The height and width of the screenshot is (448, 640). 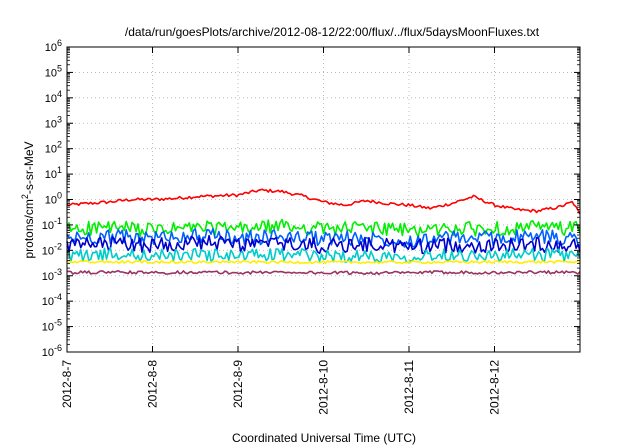 I want to click on y-axis-label: protons/cm2-s-sr-MeV, so click(x=28, y=199).